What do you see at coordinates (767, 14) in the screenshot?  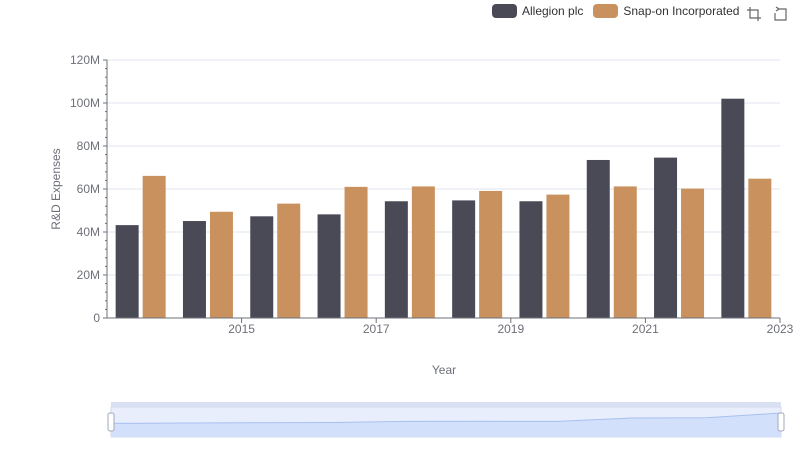 I see `toolbox` at bounding box center [767, 14].